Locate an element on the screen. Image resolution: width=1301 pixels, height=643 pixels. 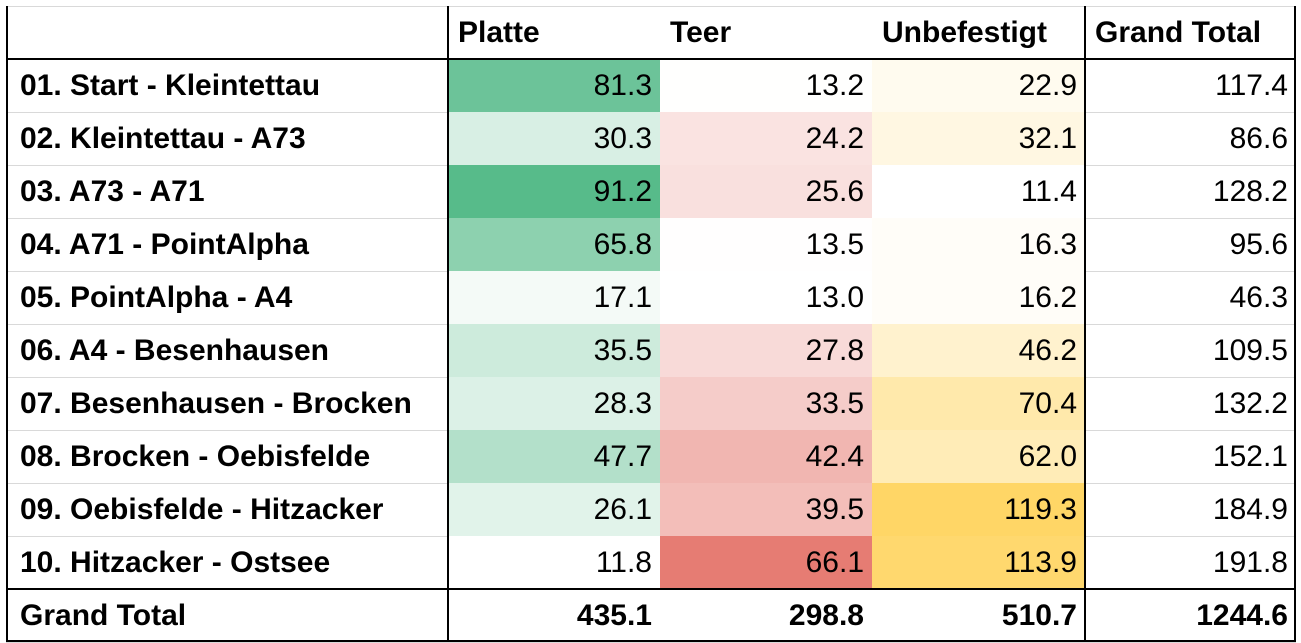
row-total-cell: 152.1 is located at coordinates (1250, 456).